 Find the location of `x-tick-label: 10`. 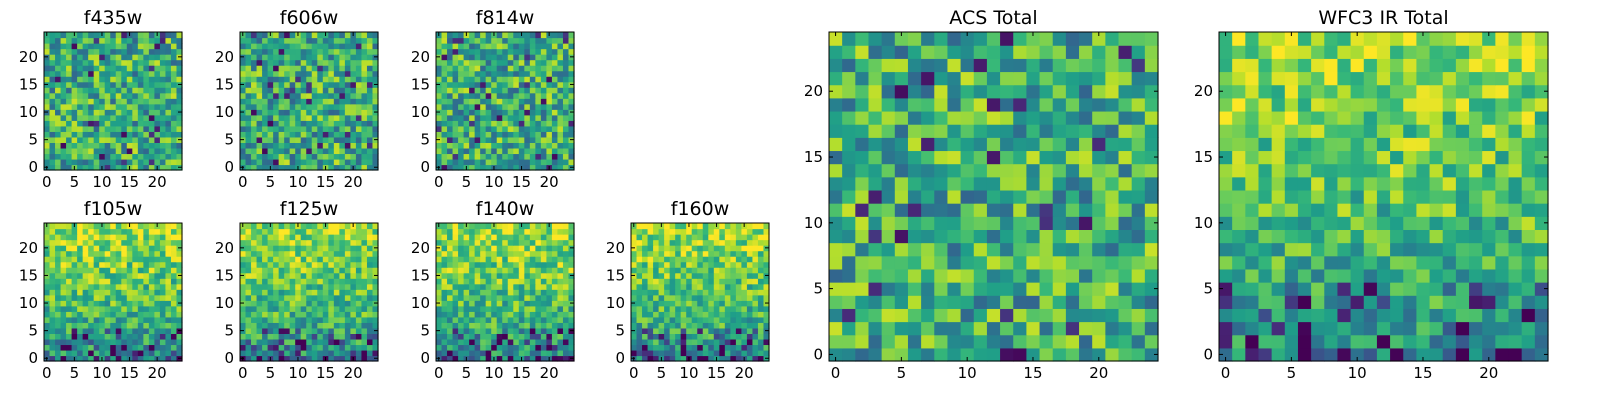

x-tick-label: 10 is located at coordinates (493, 373).